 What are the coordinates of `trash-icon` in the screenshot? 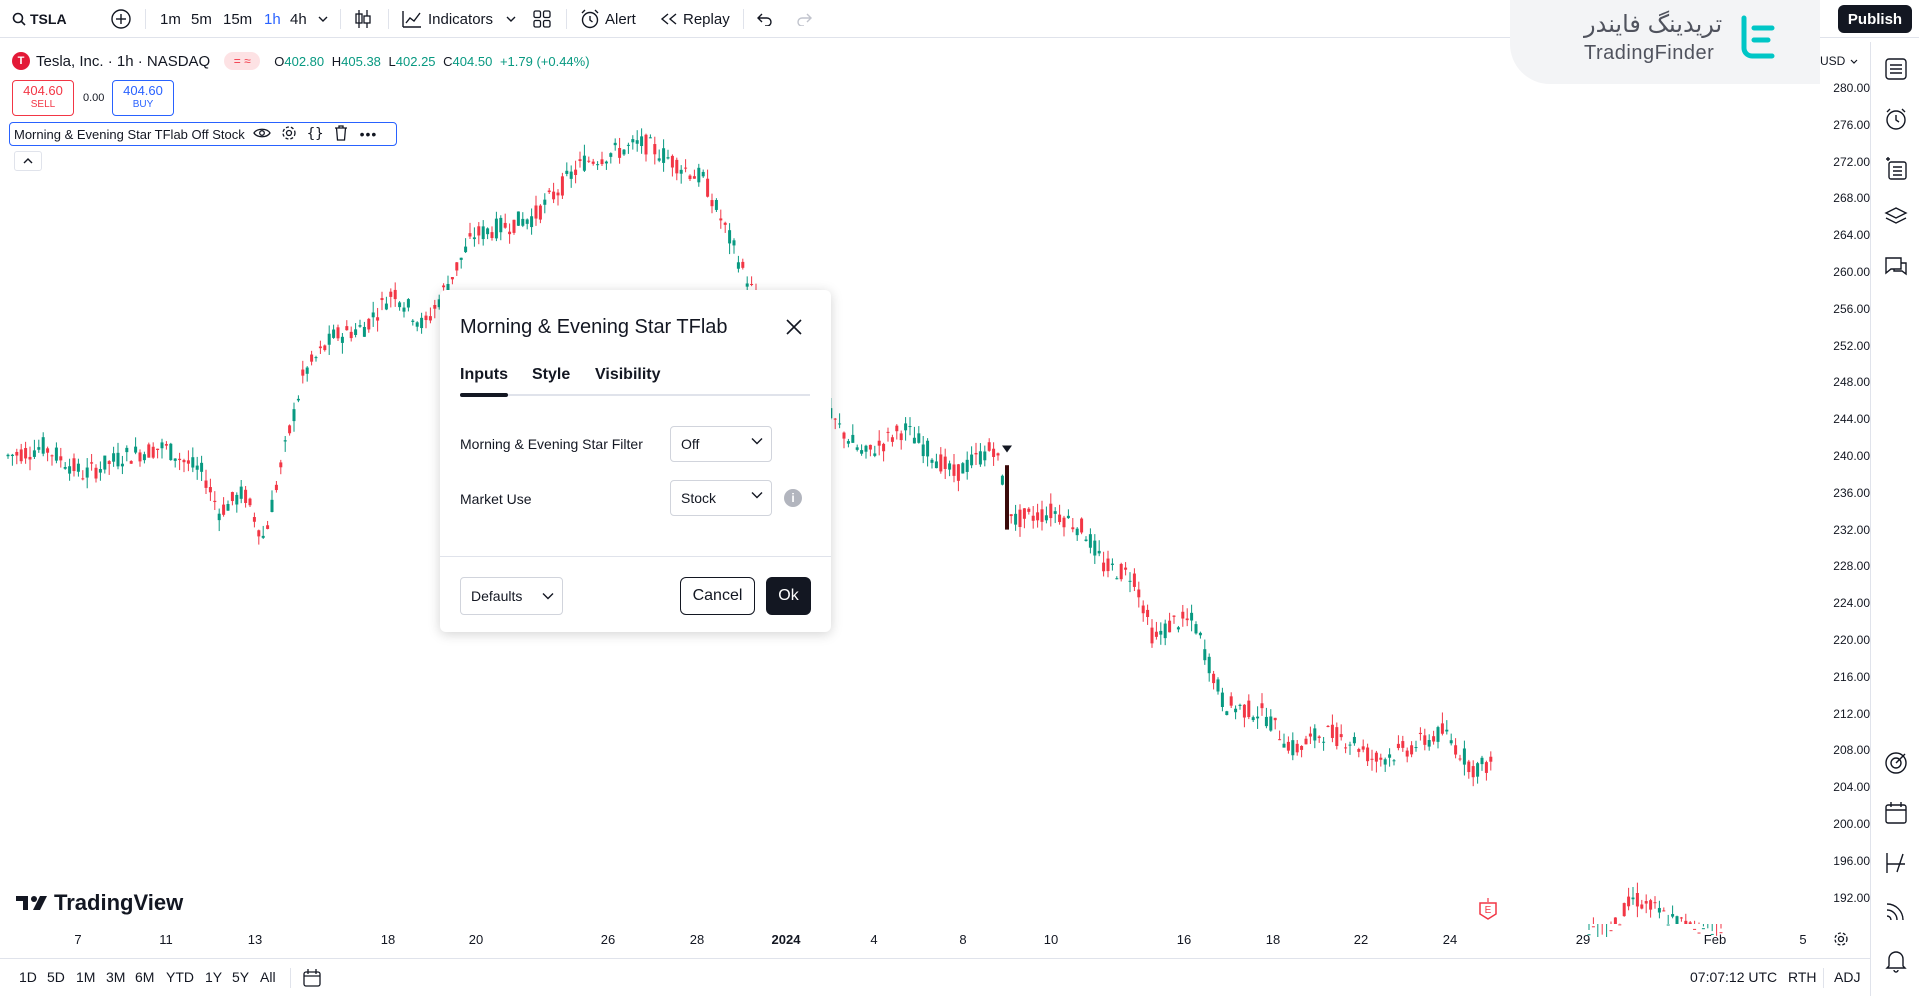 It's located at (341, 134).